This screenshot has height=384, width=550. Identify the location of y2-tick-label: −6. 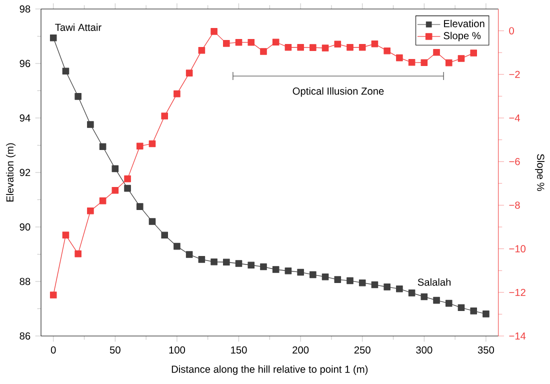
(514, 162).